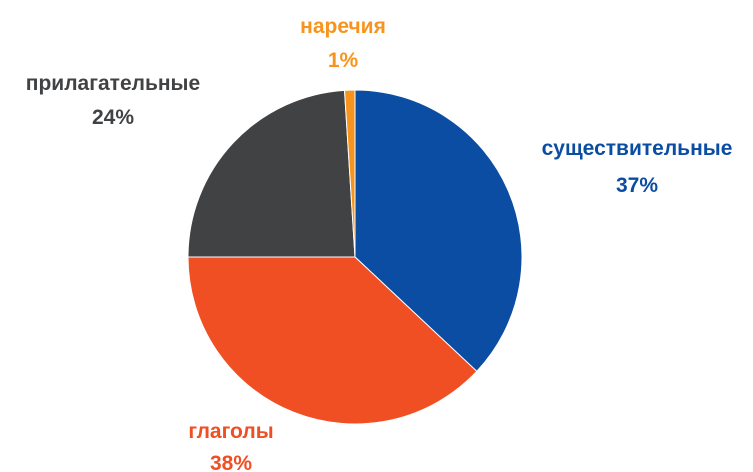 The image size is (753, 472). What do you see at coordinates (343, 60) in the screenshot?
I see `slice-percent-3: 1%` at bounding box center [343, 60].